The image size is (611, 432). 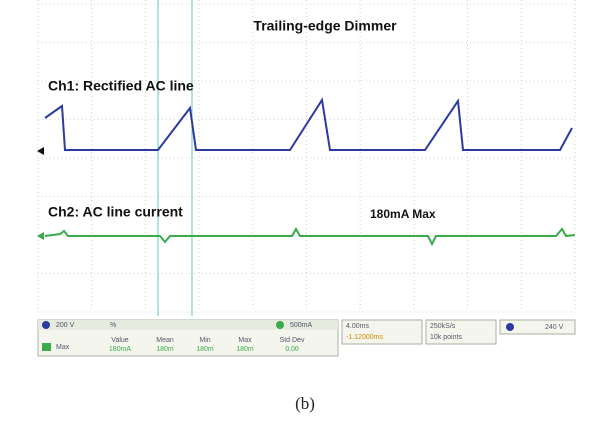 What do you see at coordinates (46, 325) in the screenshot?
I see `ch1-badge` at bounding box center [46, 325].